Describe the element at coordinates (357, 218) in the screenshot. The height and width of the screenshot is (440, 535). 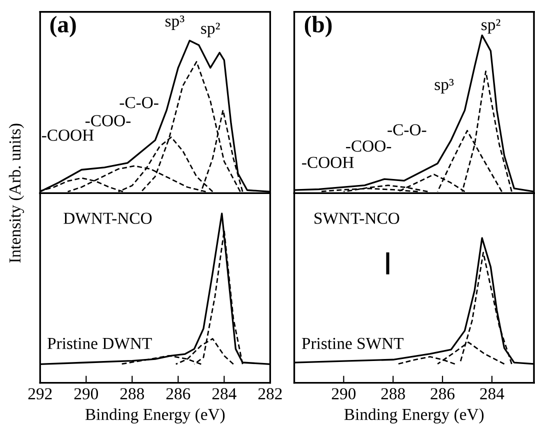
I see `text: SWNT-NCO` at that location.